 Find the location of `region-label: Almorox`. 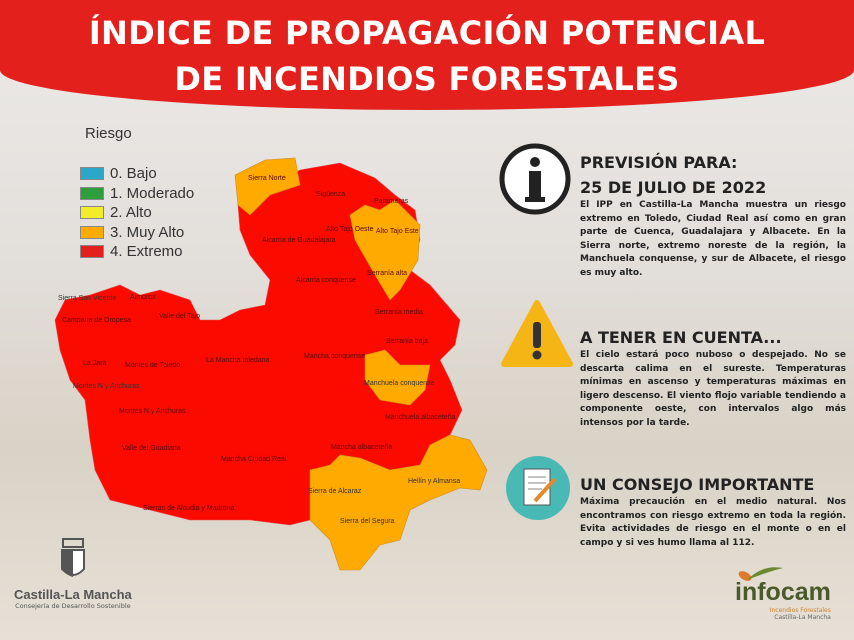

region-label: Almorox is located at coordinates (143, 297).